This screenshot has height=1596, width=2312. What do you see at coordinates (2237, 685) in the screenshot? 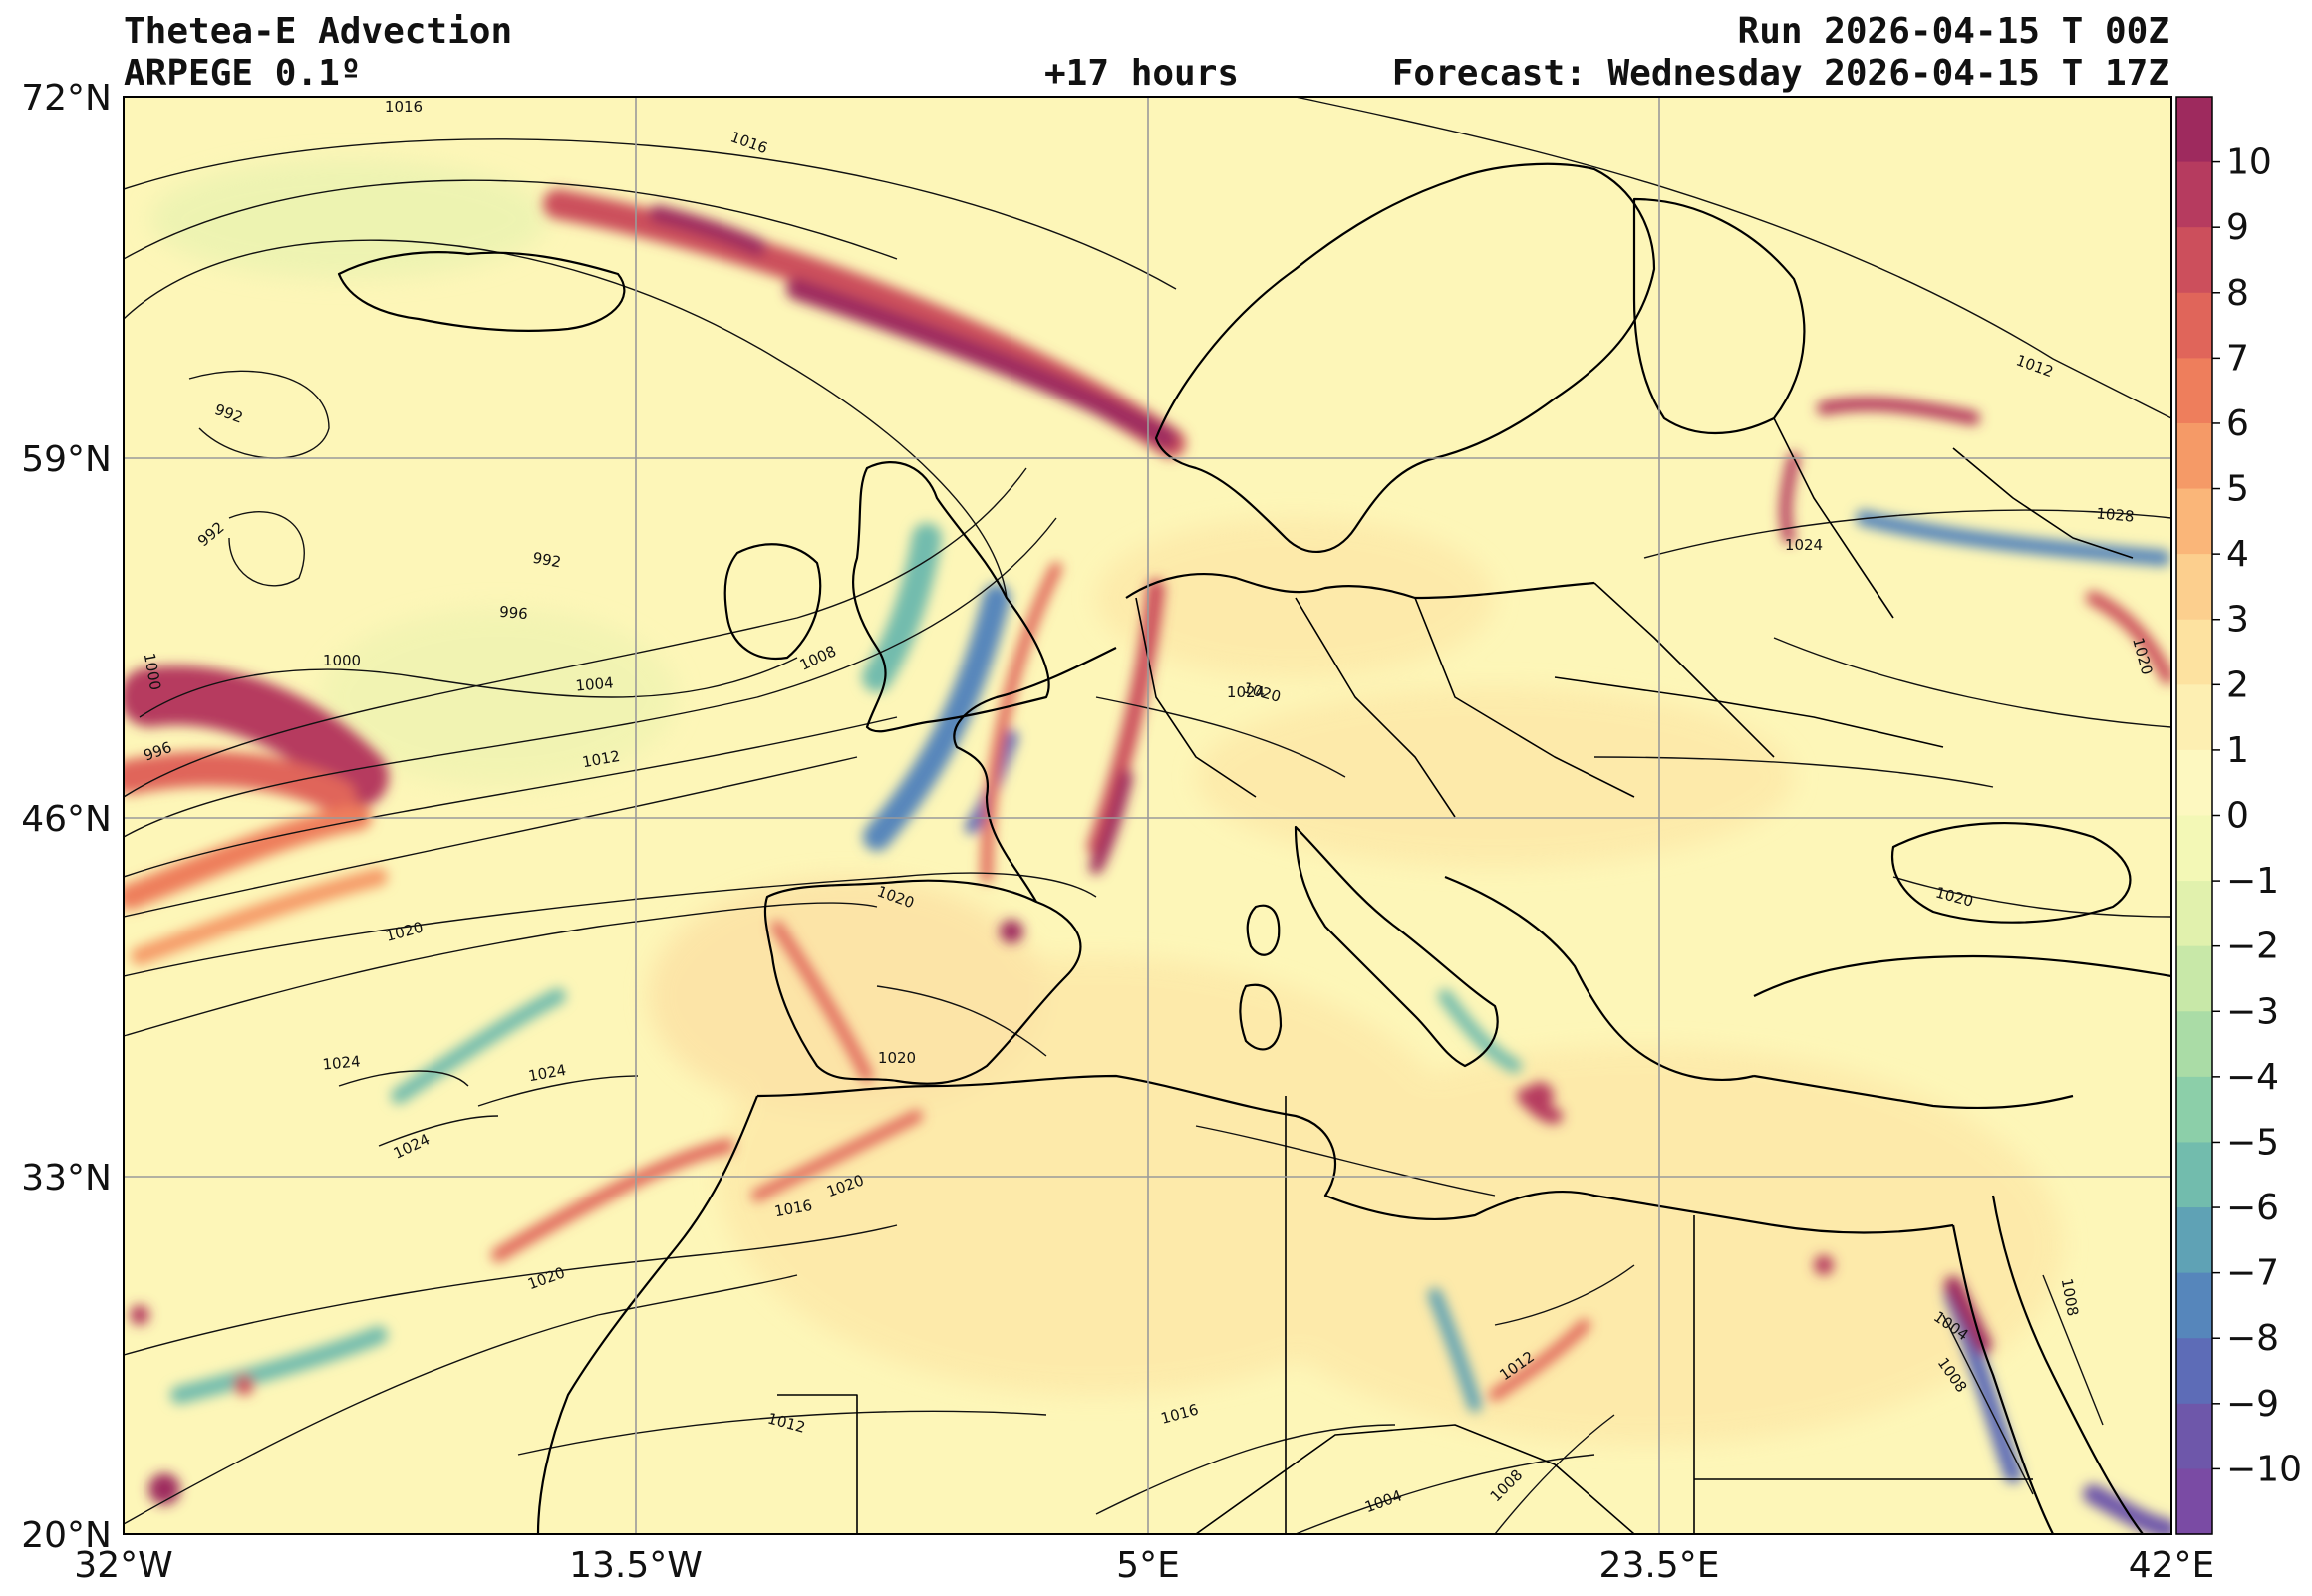
I see `colorbar-label: 2` at bounding box center [2237, 685].